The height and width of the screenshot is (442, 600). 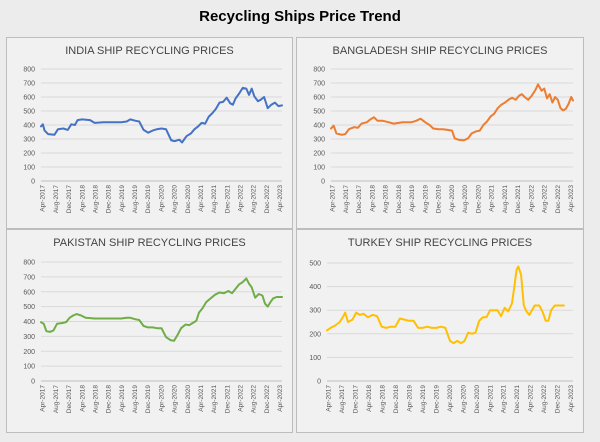 I want to click on bangladesh-chart-title: BANGLADESH SHIP RECYCLING PRICES, so click(x=440, y=51).